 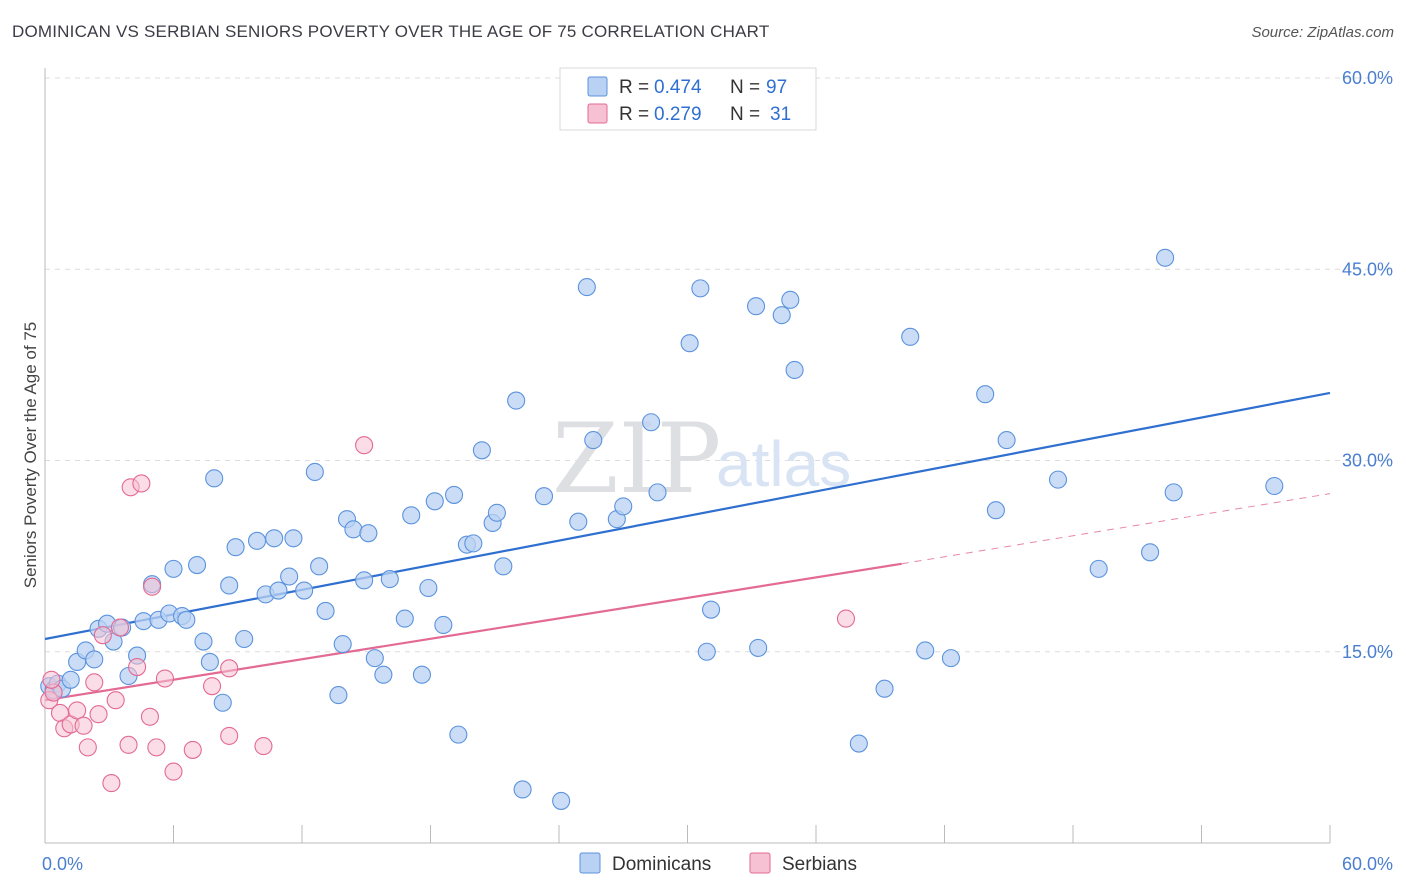 What do you see at coordinates (1367, 365) in the screenshot?
I see `y-tick-labels: 15.0% 30.0% 45.0% 60.0%` at bounding box center [1367, 365].